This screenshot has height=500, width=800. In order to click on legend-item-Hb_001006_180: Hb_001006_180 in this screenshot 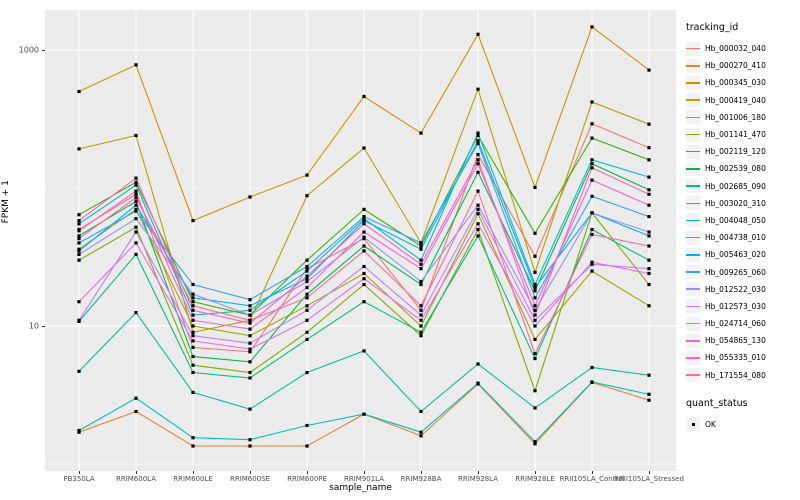, I will do `click(742, 117)`.